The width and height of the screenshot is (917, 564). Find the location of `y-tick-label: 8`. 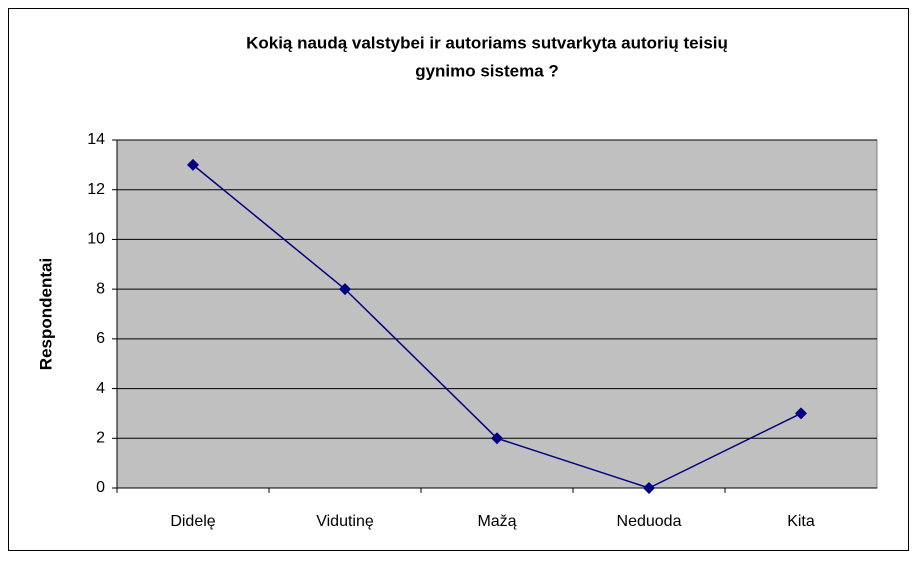

y-tick-label: 8 is located at coordinates (100, 288).